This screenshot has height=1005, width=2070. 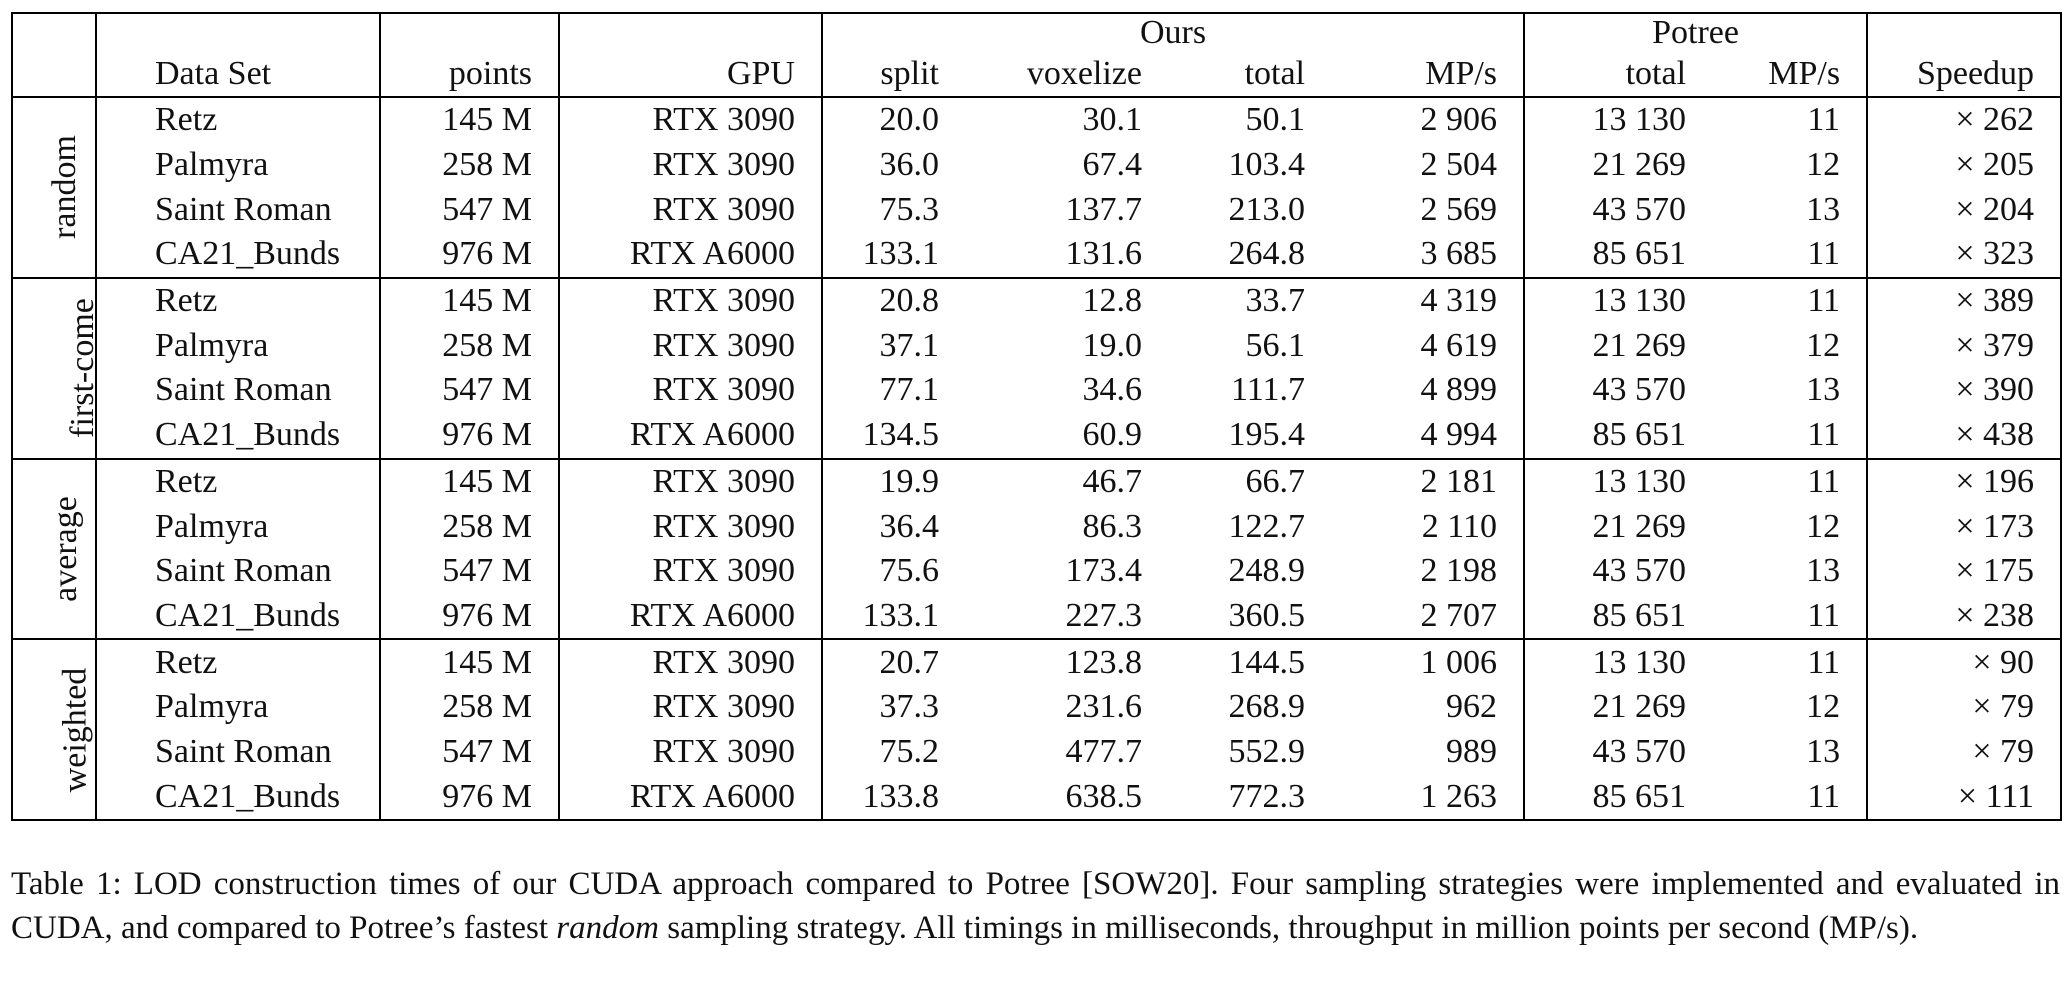 I want to click on cell-total: 772.3, so click(x=1267, y=796).